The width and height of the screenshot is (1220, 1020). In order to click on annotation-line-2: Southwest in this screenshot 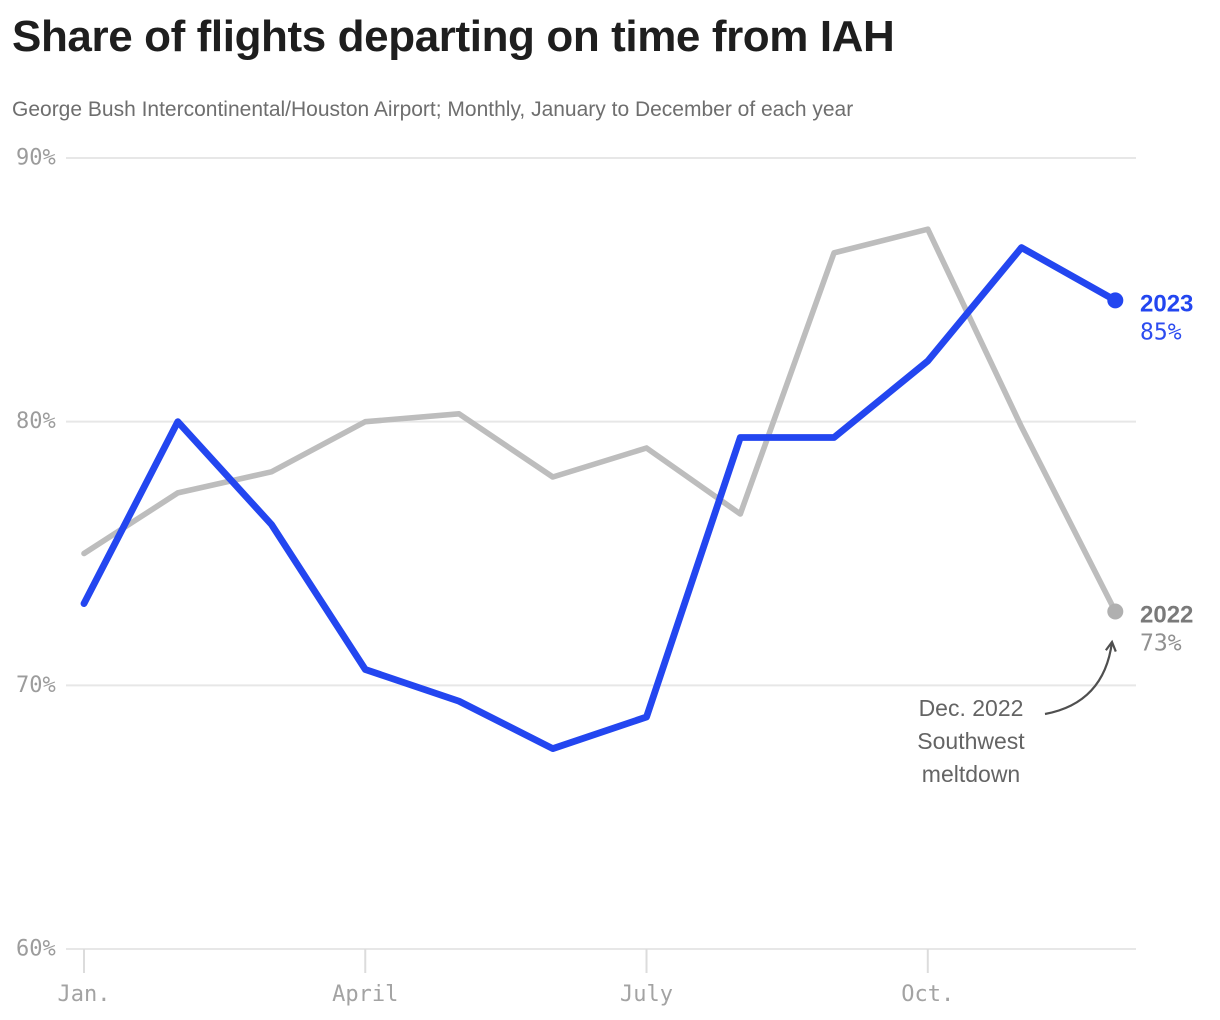, I will do `click(971, 741)`.